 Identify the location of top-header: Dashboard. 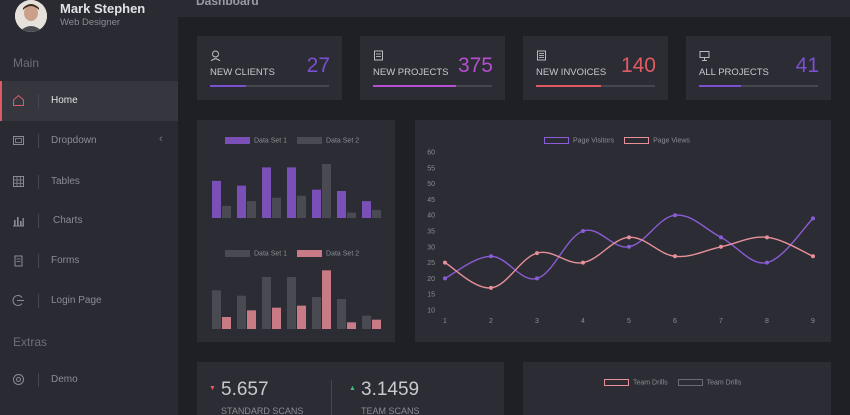
(514, 8).